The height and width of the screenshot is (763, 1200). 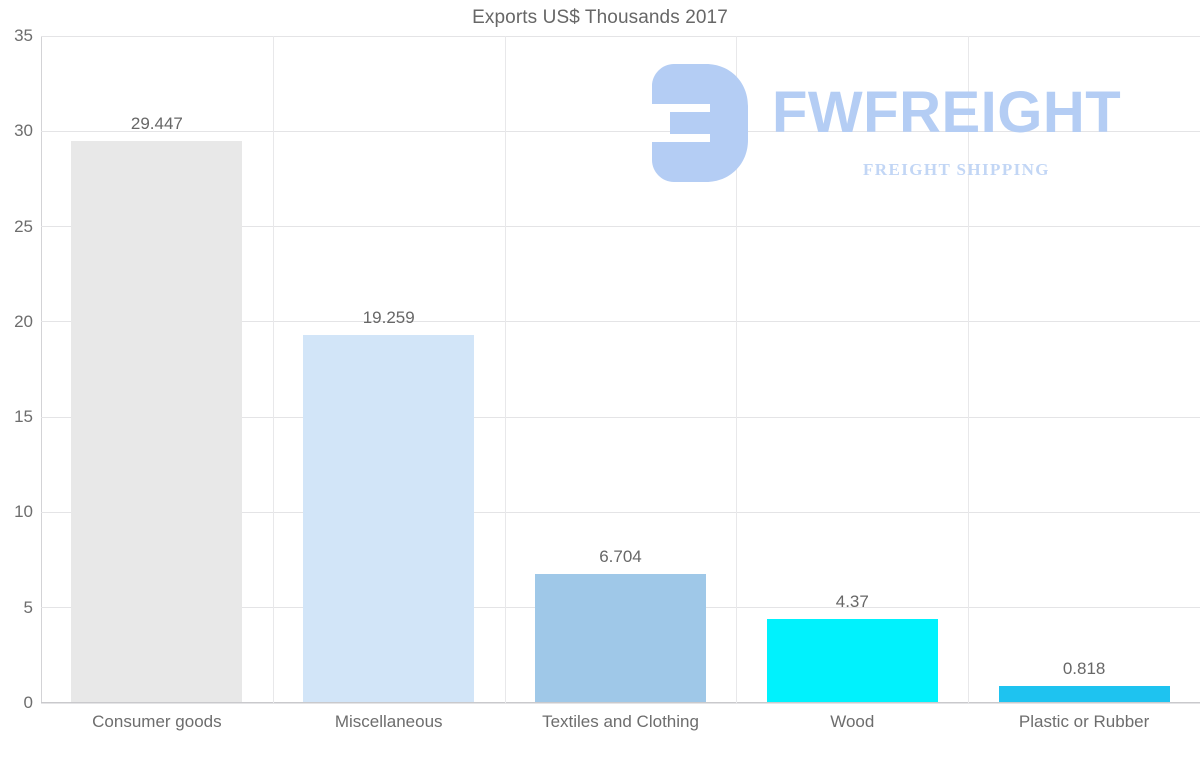 I want to click on x-axis-category-label: Miscellaneous, so click(x=388, y=721).